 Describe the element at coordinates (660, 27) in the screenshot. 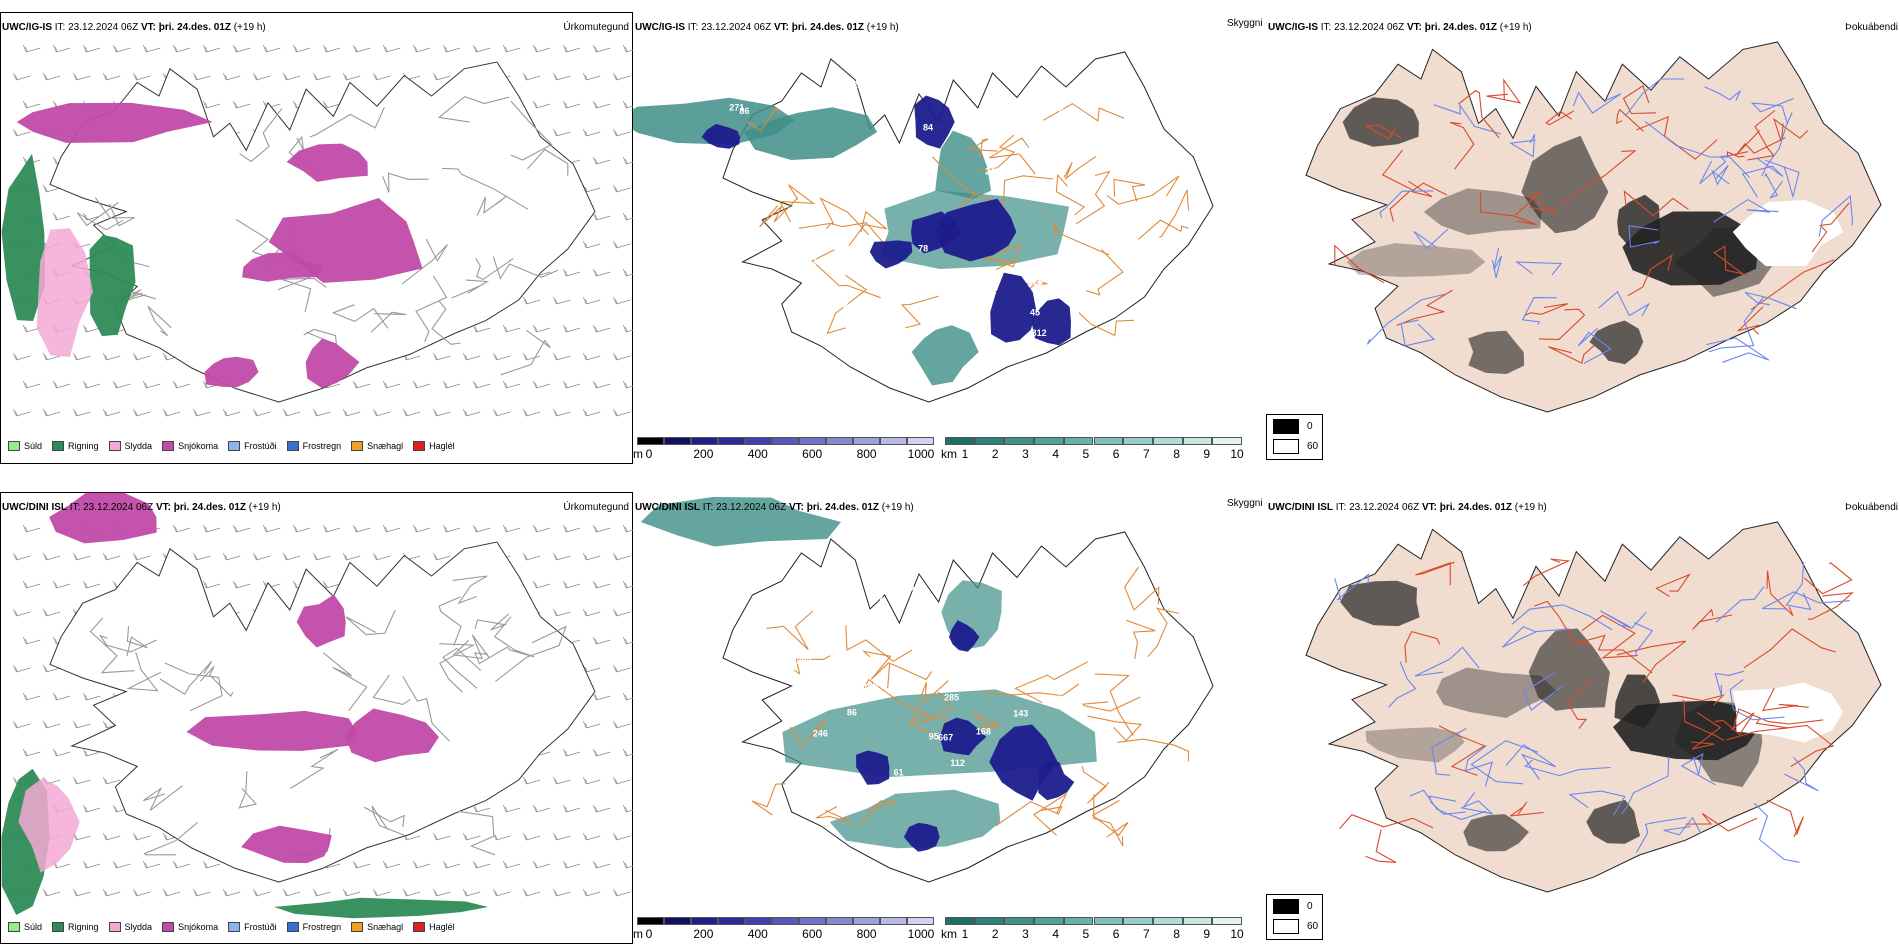

I see `model-name: UWC/IG-IS` at that location.